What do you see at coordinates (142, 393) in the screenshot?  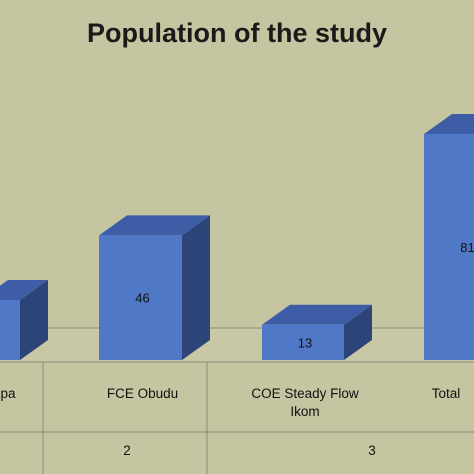 I see `category-label-1: FCE Obudu` at bounding box center [142, 393].